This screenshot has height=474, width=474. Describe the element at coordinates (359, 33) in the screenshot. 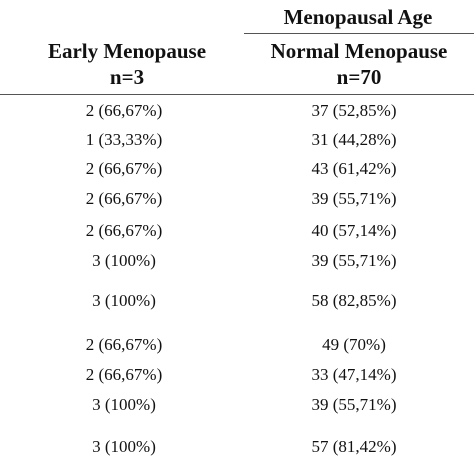

I see `group-header-rule` at that location.